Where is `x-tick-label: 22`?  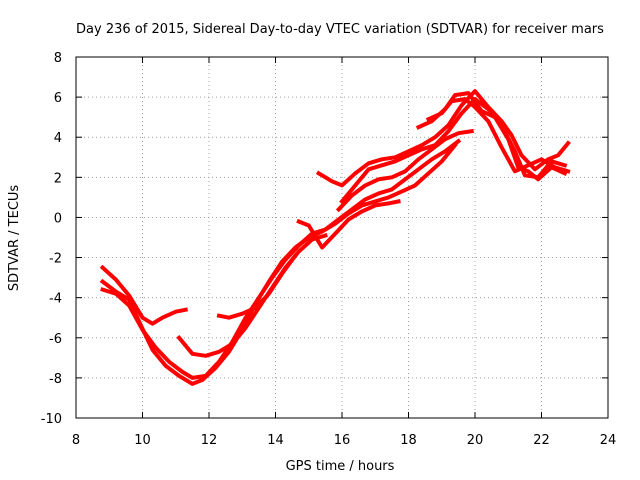 x-tick-label: 22 is located at coordinates (541, 440).